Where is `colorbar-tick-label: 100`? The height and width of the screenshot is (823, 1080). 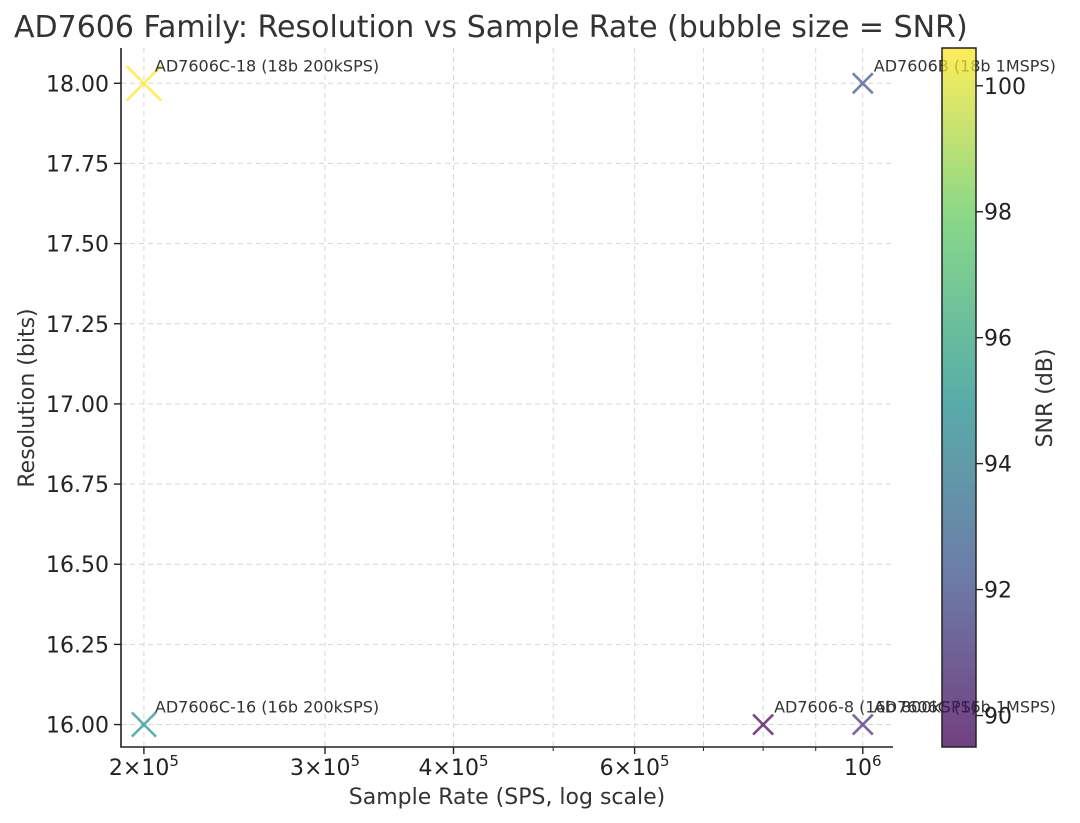
colorbar-tick-label: 100 is located at coordinates (1005, 87).